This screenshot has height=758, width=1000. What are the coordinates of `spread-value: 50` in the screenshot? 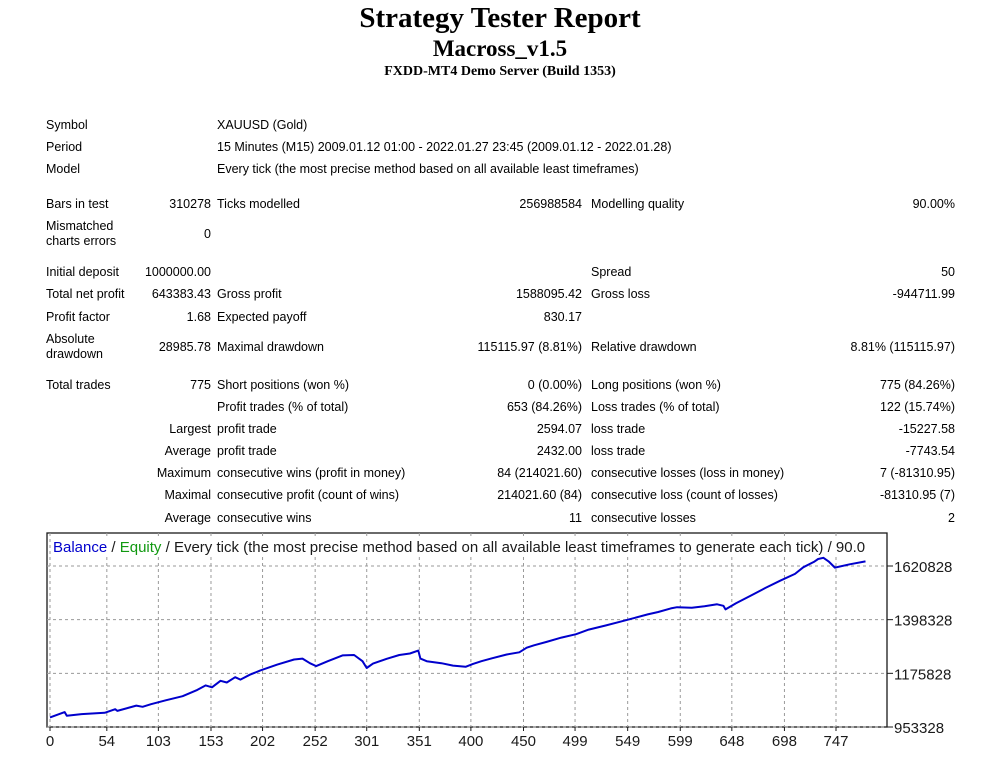 It's located at (948, 272).